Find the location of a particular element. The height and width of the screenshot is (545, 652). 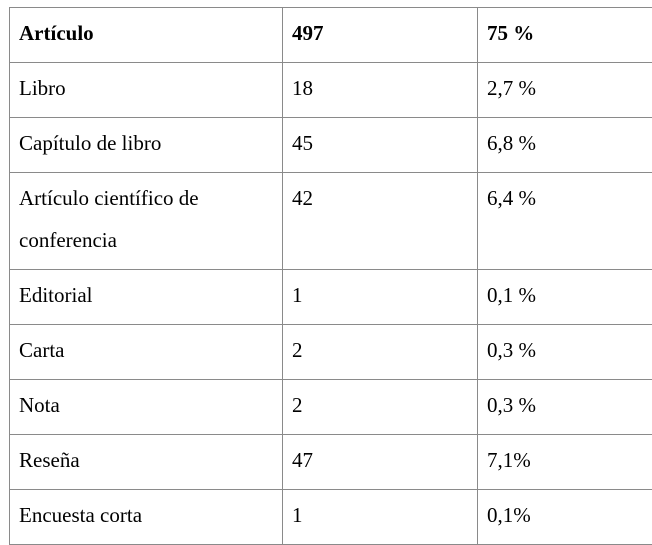

row-percent: 6,4 % is located at coordinates (565, 221).